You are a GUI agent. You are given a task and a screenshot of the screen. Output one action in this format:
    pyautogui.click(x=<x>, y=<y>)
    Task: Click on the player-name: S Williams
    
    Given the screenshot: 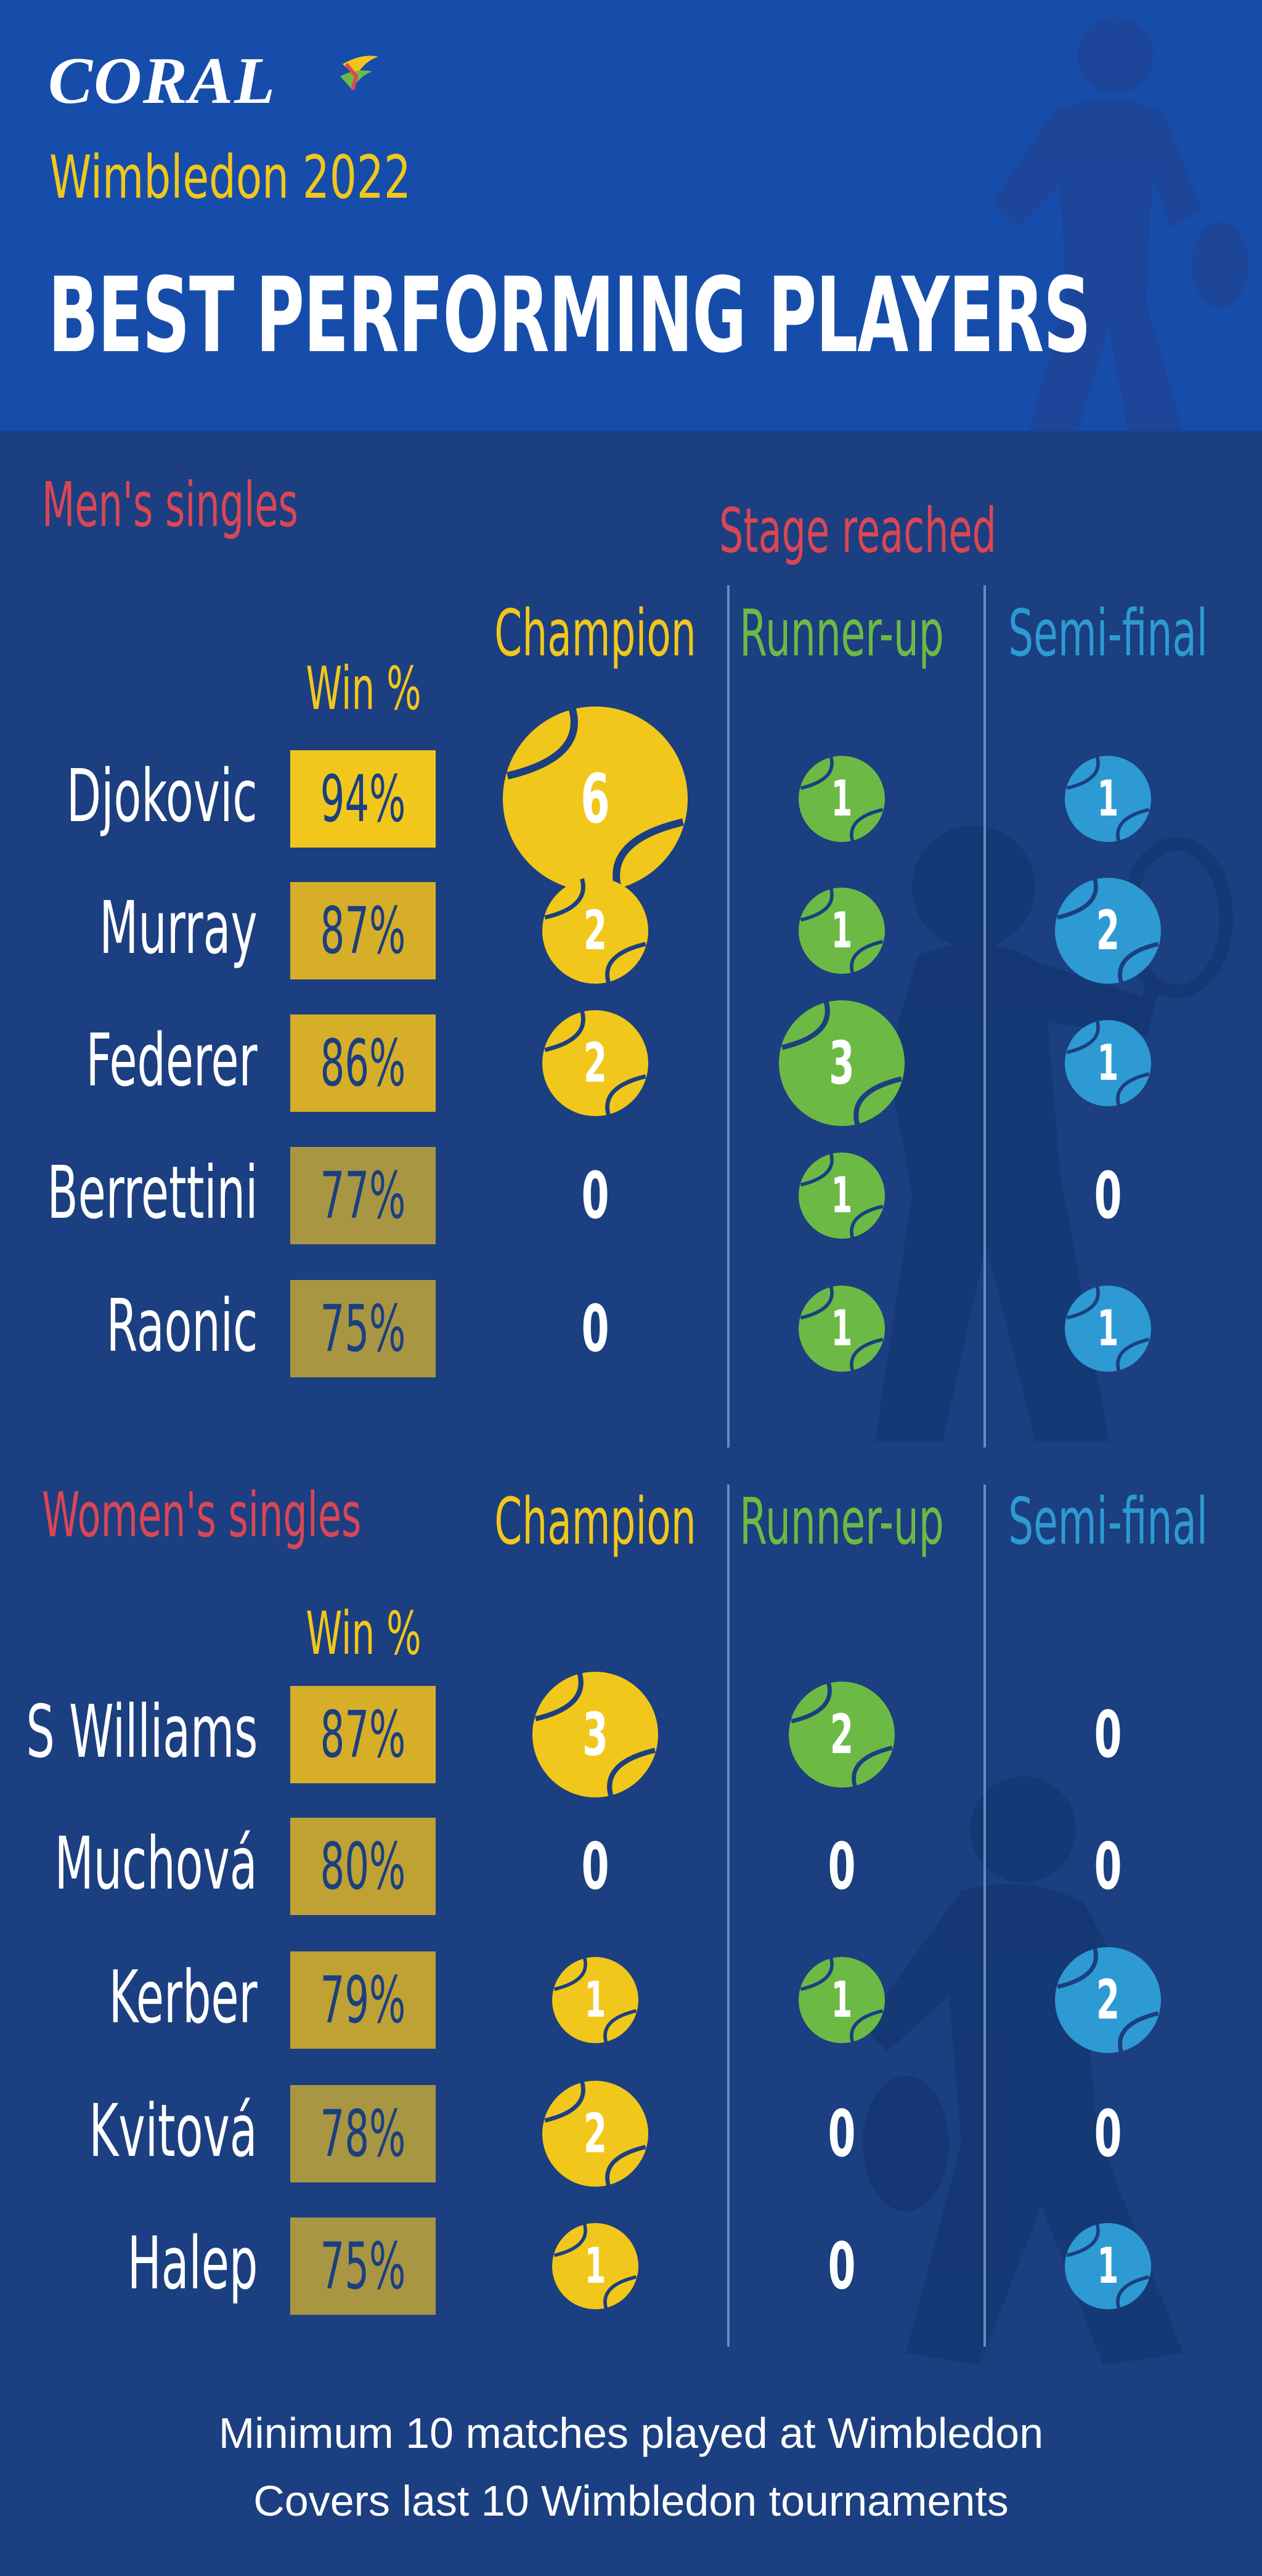 What is the action you would take?
    pyautogui.click(x=142, y=1731)
    